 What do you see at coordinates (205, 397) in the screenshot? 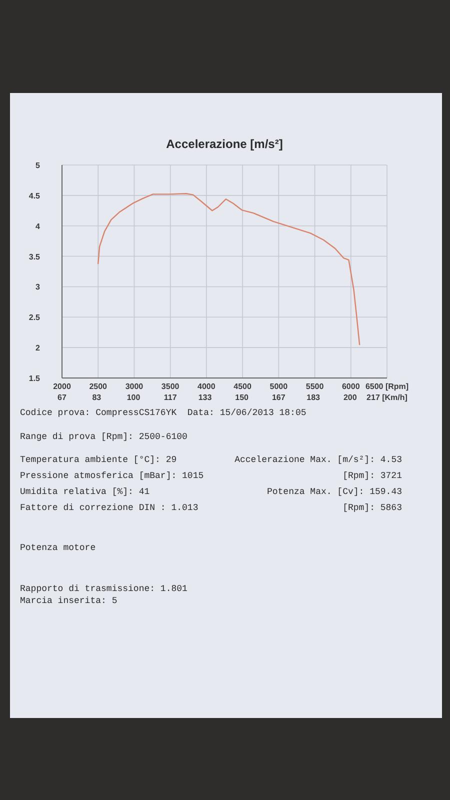
I see `x2-tick-label: 133` at bounding box center [205, 397].